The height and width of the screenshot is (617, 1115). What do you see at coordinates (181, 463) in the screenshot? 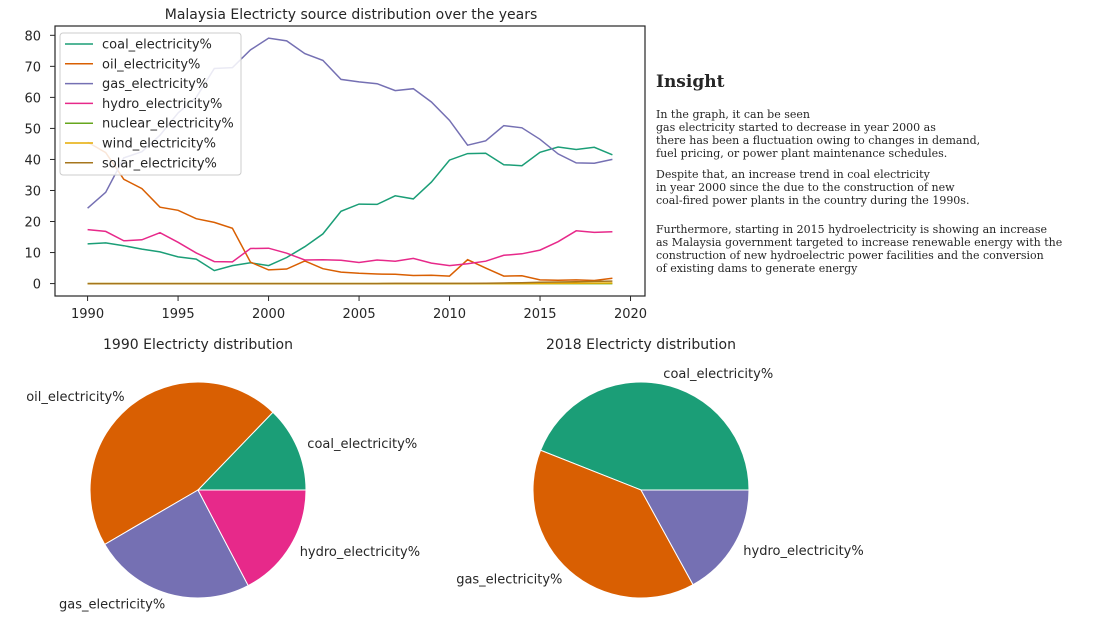
I see `pie-slice-oil` at bounding box center [181, 463].